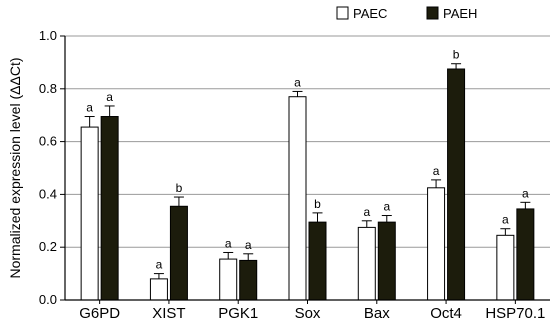  What do you see at coordinates (342, 13) in the screenshot?
I see `legend-swatch-paec` at bounding box center [342, 13].